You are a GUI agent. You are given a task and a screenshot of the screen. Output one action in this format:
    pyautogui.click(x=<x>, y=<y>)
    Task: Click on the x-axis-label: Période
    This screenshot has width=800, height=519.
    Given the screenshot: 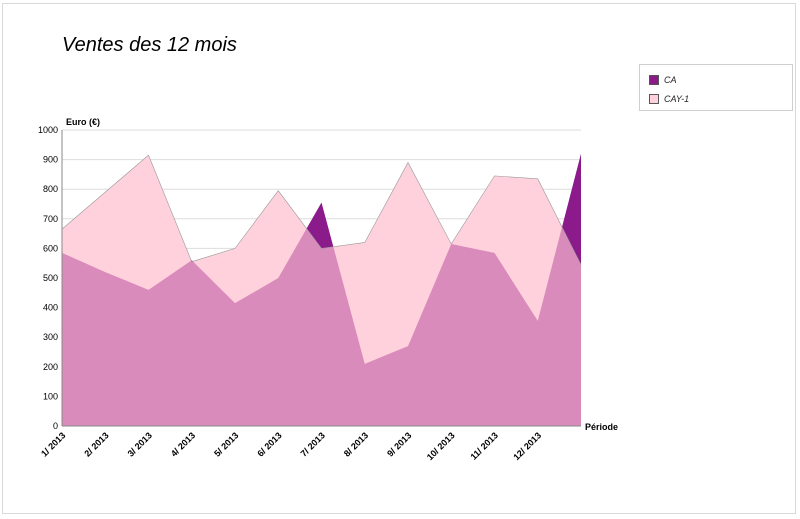 What is the action you would take?
    pyautogui.click(x=601, y=427)
    